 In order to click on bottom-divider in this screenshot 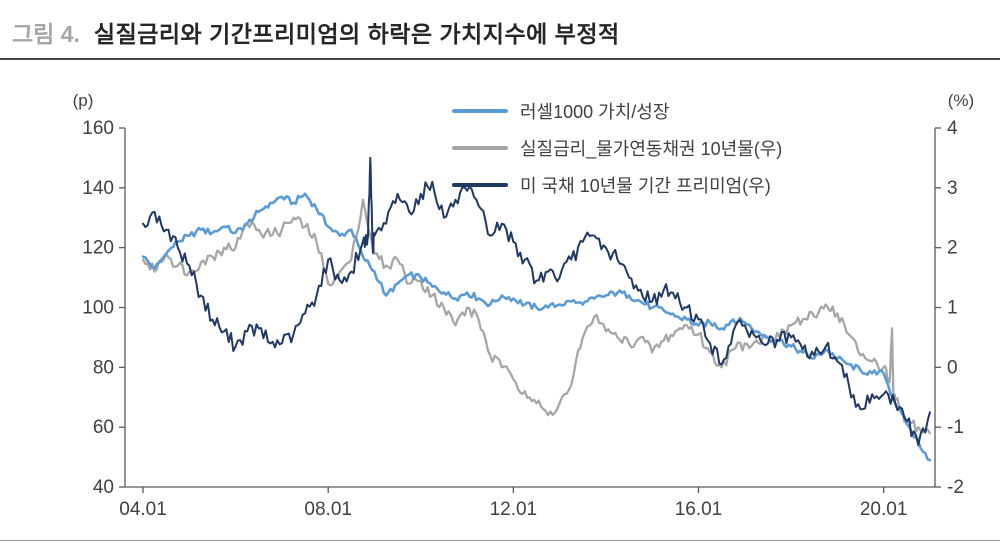, I will do `click(500, 540)`.